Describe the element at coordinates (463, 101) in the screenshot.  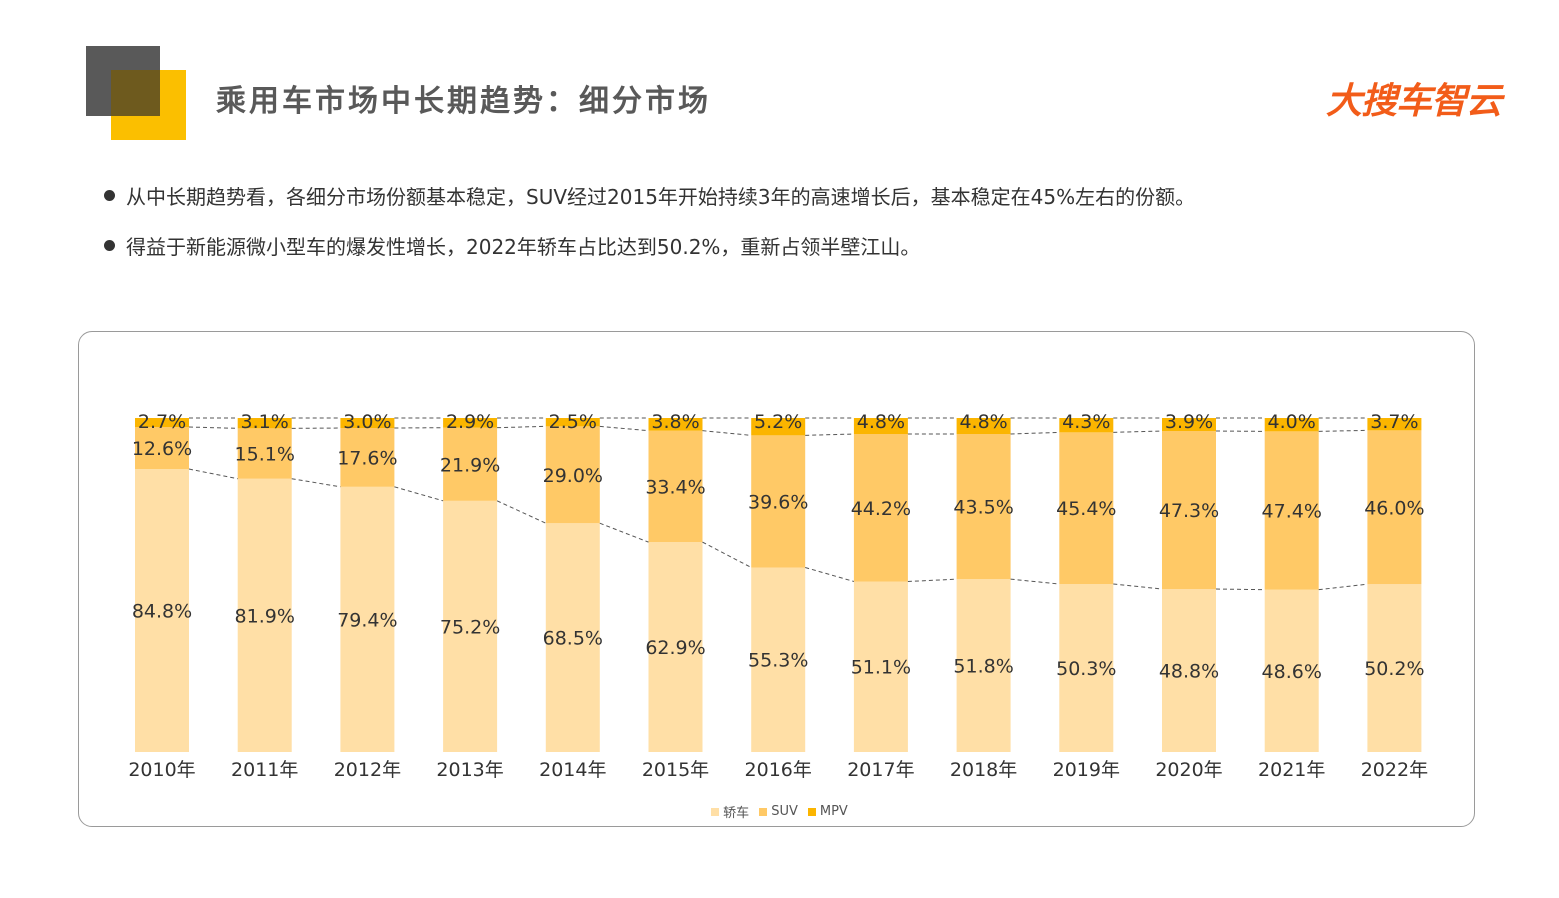
I see `page-title: 乘用车市场中长期趋势：细分市场` at that location.